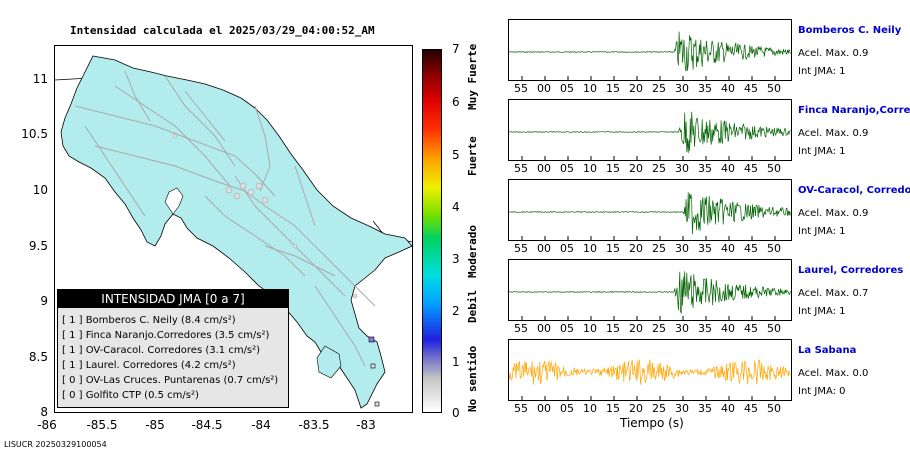 Image resolution: width=910 pixels, height=460 pixels. I want to click on station-name: Laurel, Corredores, so click(851, 270).